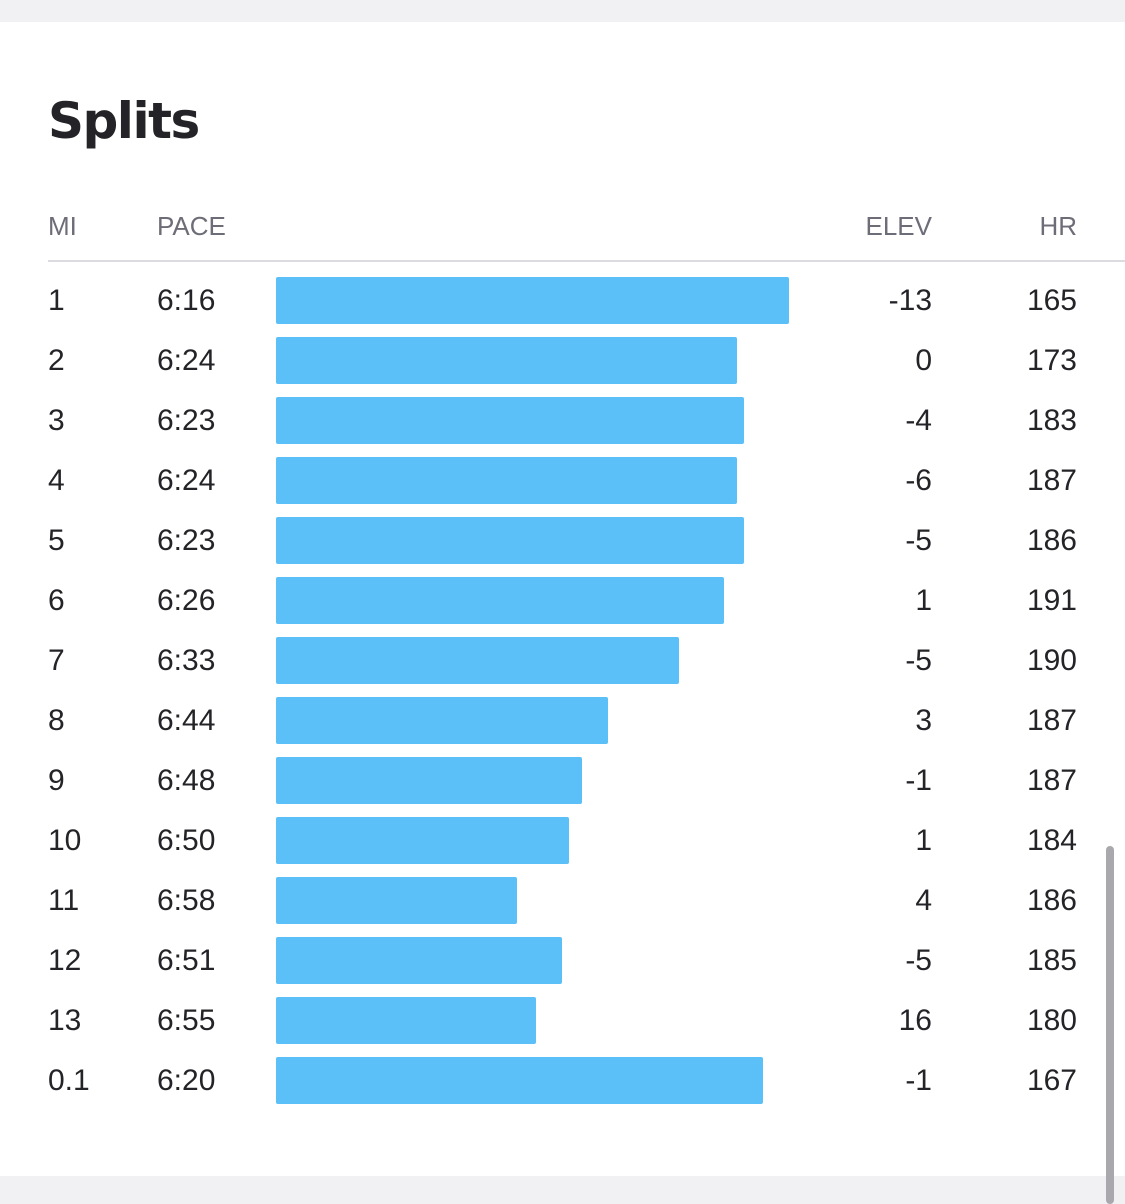 Image resolution: width=1125 pixels, height=1204 pixels. Describe the element at coordinates (918, 420) in the screenshot. I see `split-elevation: -4` at that location.